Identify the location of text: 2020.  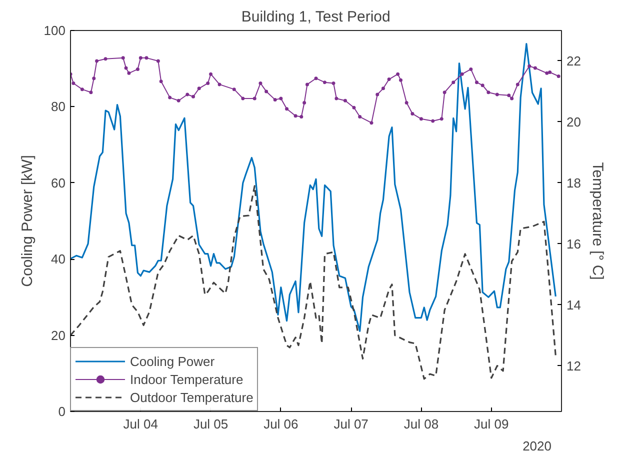
(537, 446).